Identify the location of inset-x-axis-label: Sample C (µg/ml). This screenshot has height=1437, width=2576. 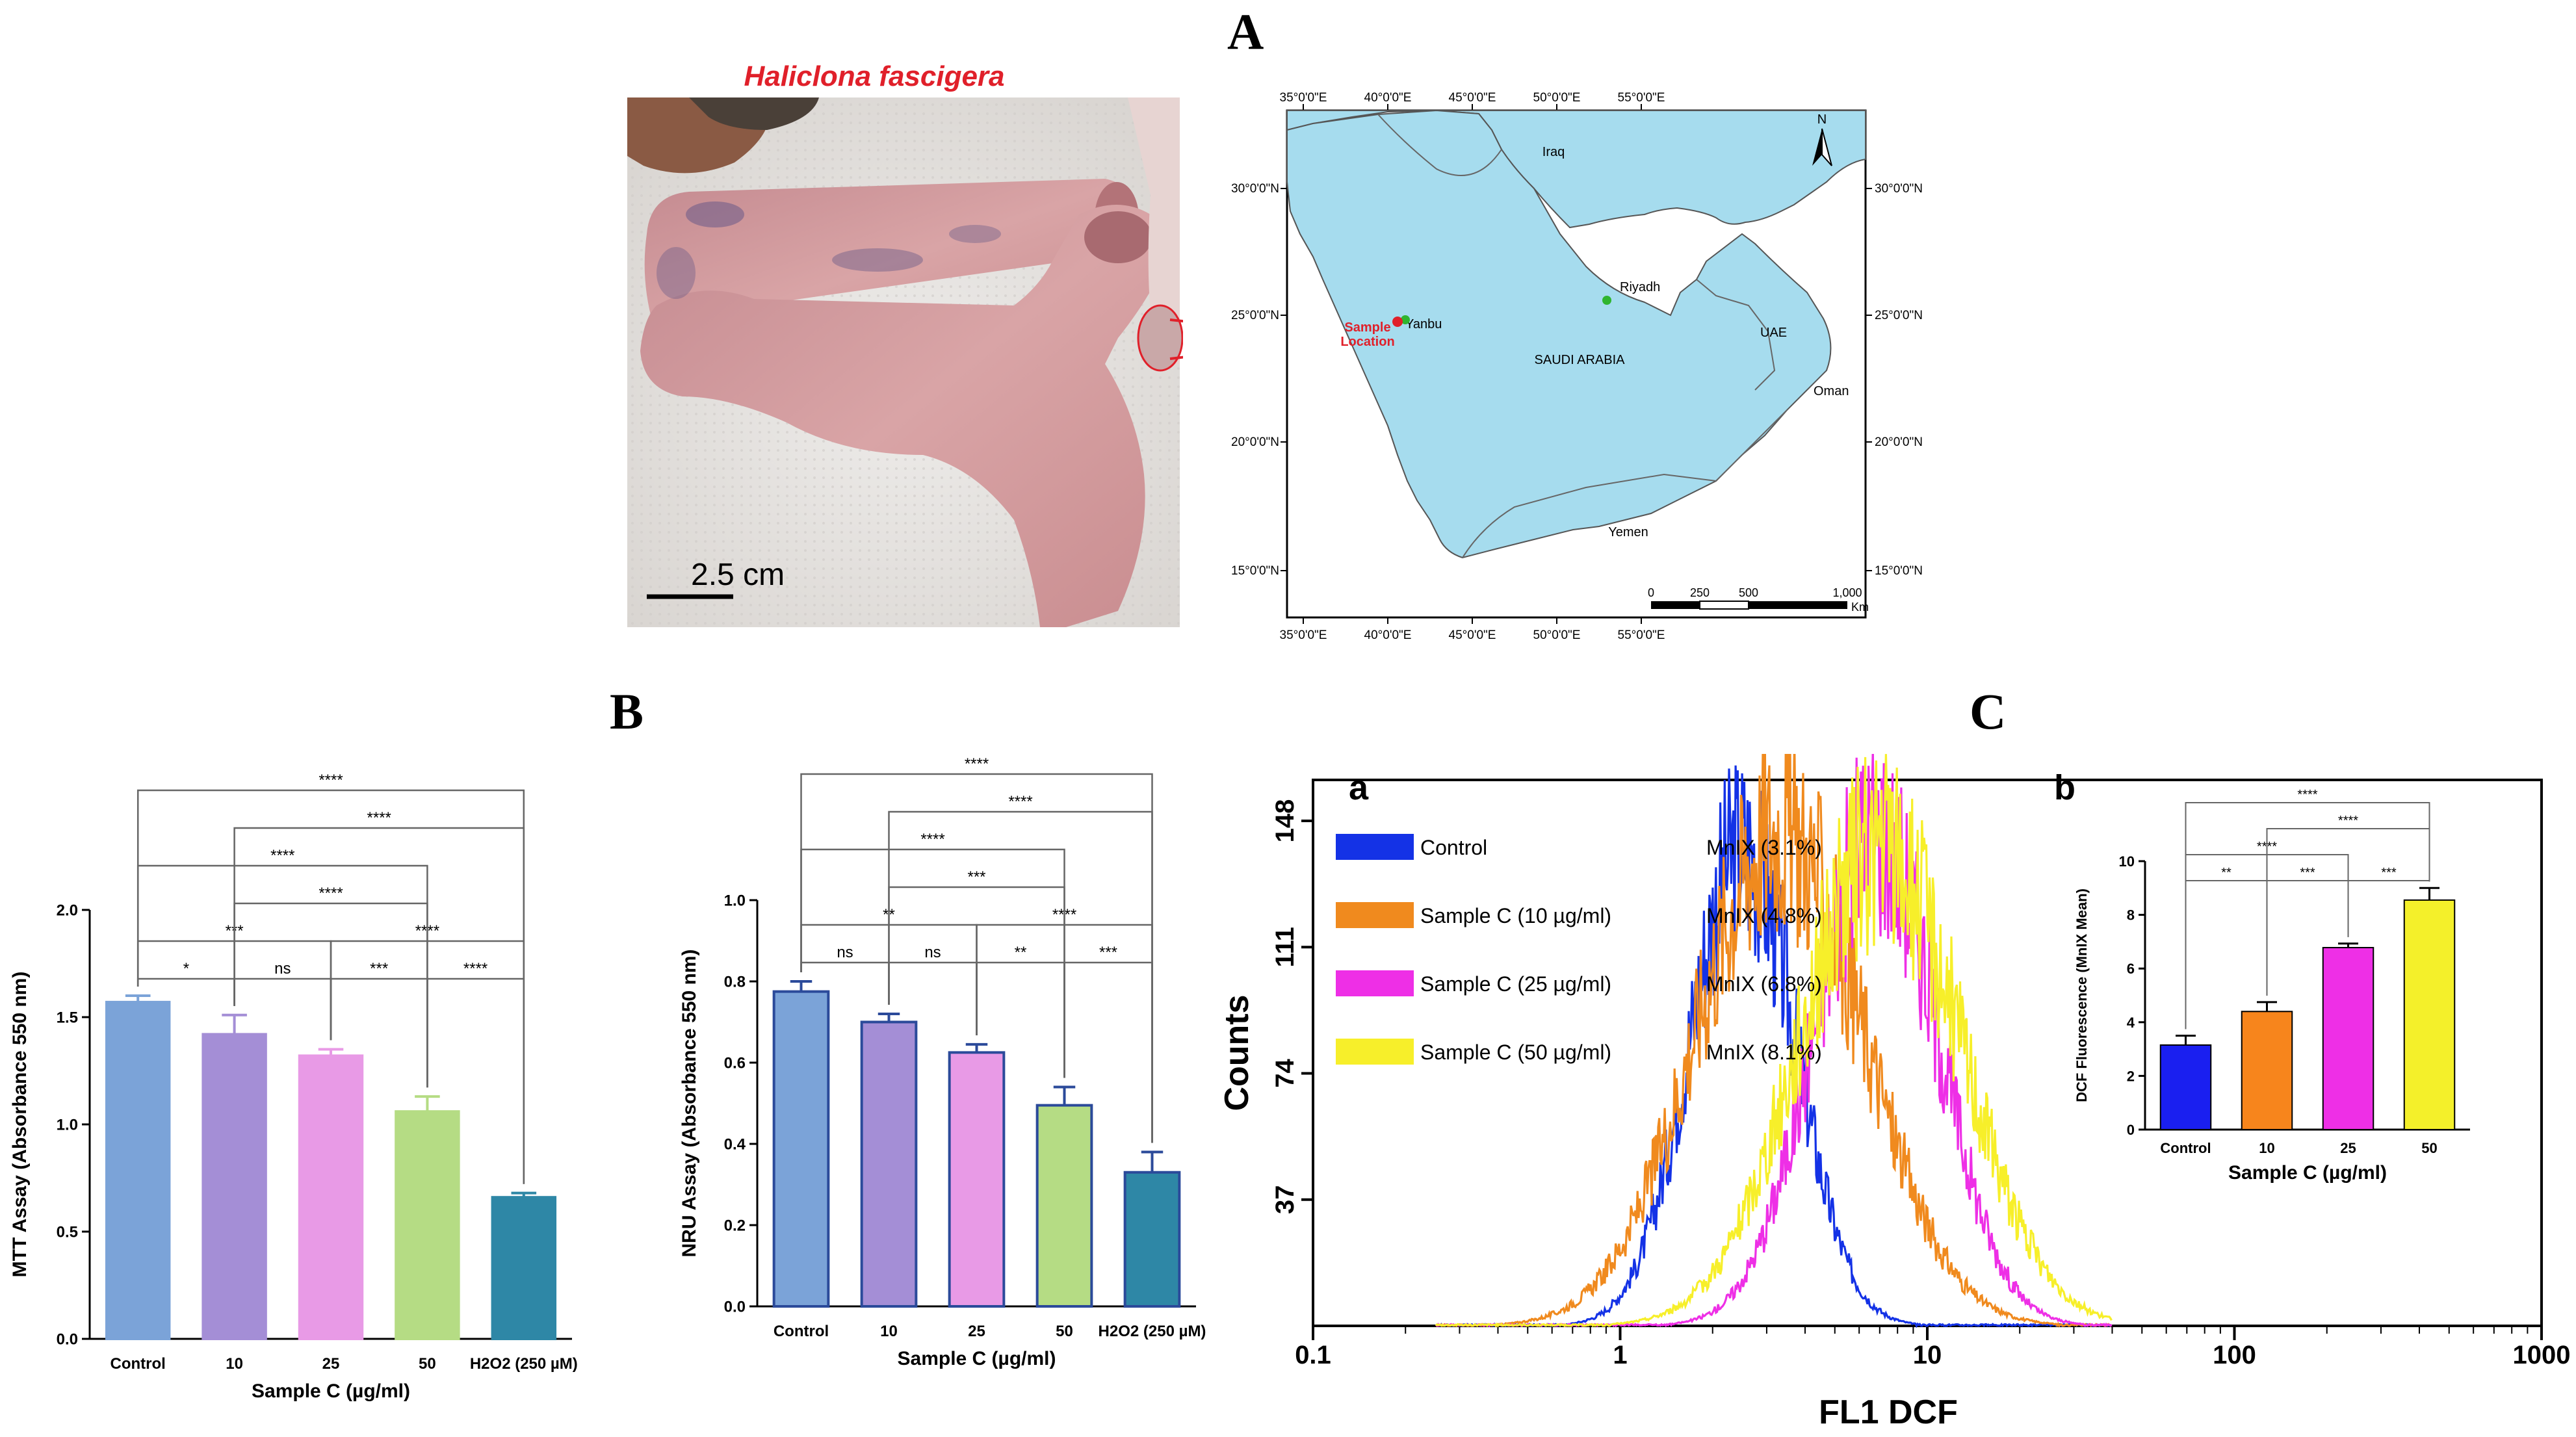
(2307, 1173).